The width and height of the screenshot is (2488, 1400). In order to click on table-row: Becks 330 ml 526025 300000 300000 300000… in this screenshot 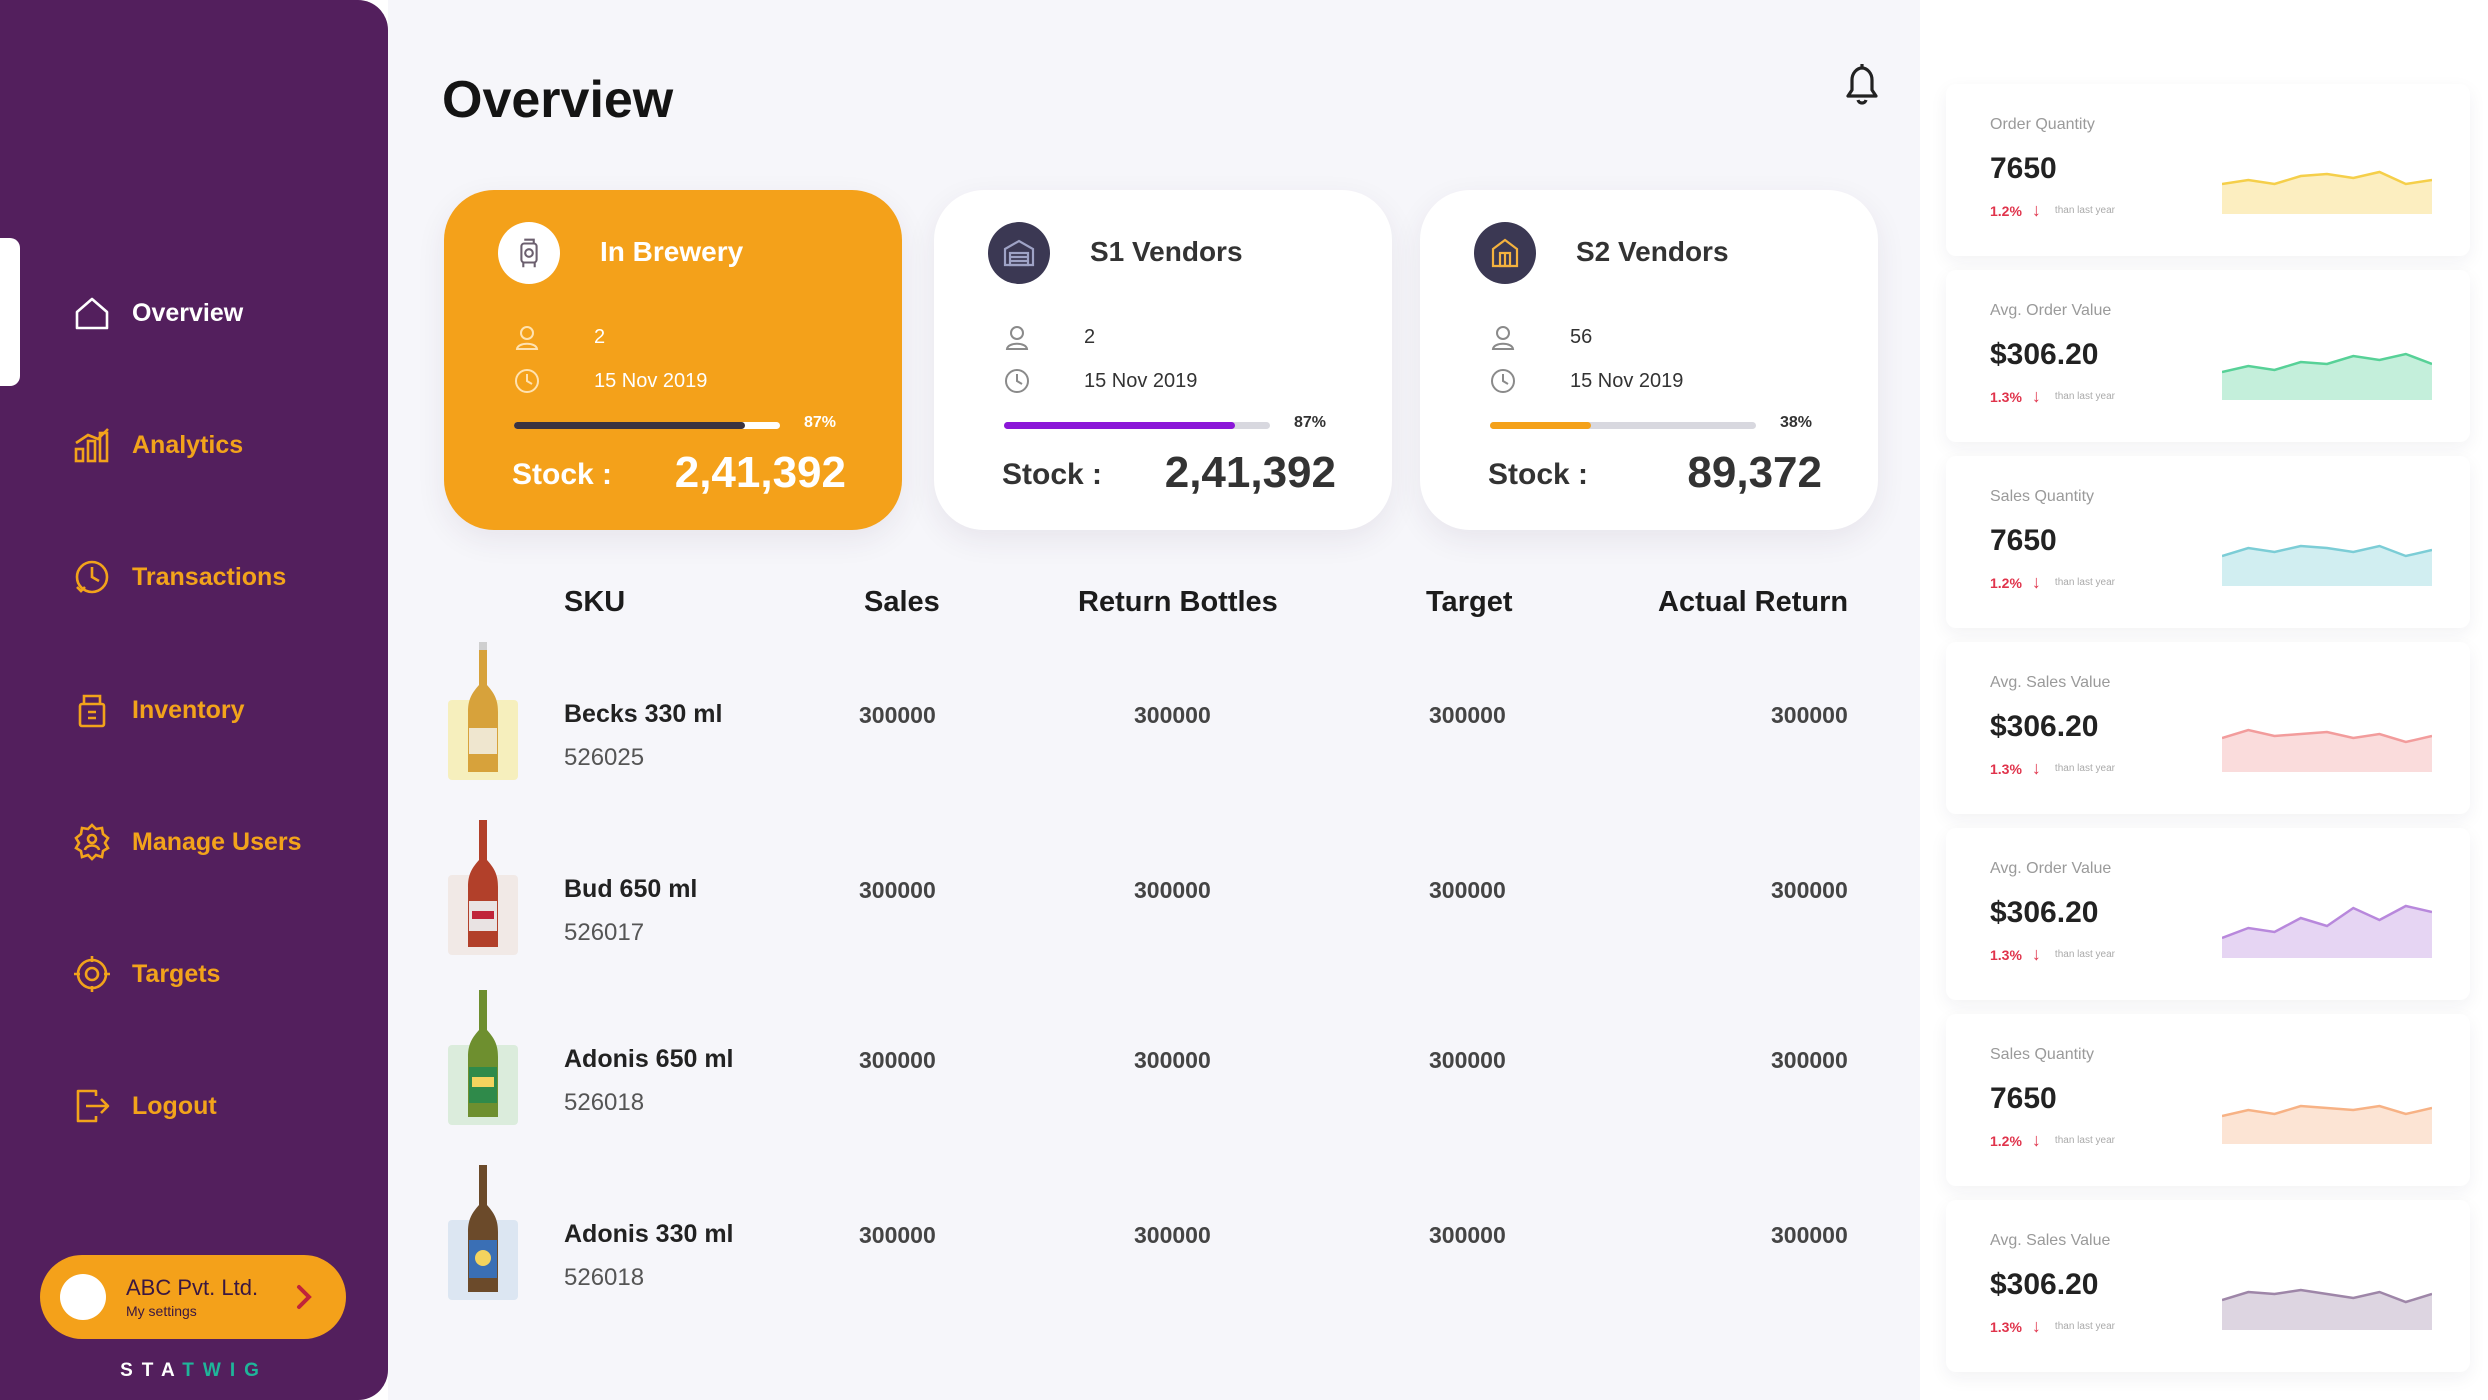, I will do `click(1154, 720)`.